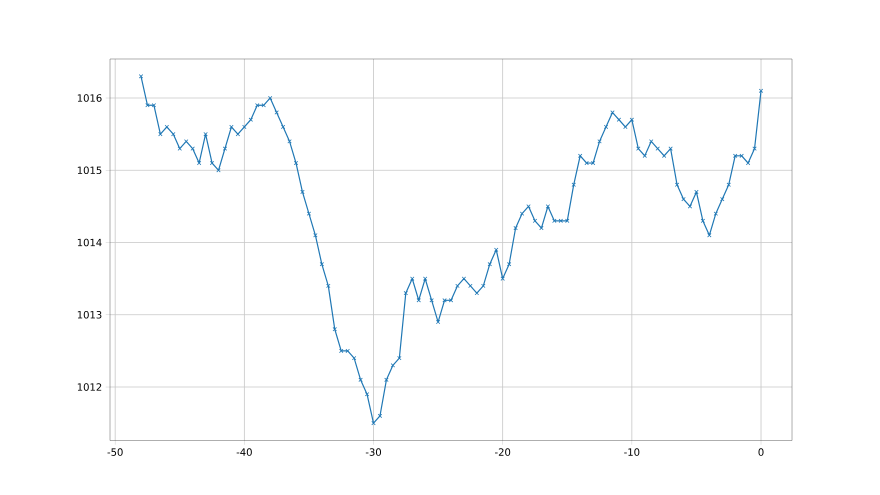 Image resolution: width=880 pixels, height=495 pixels. I want to click on x-tick-label: -10, so click(632, 452).